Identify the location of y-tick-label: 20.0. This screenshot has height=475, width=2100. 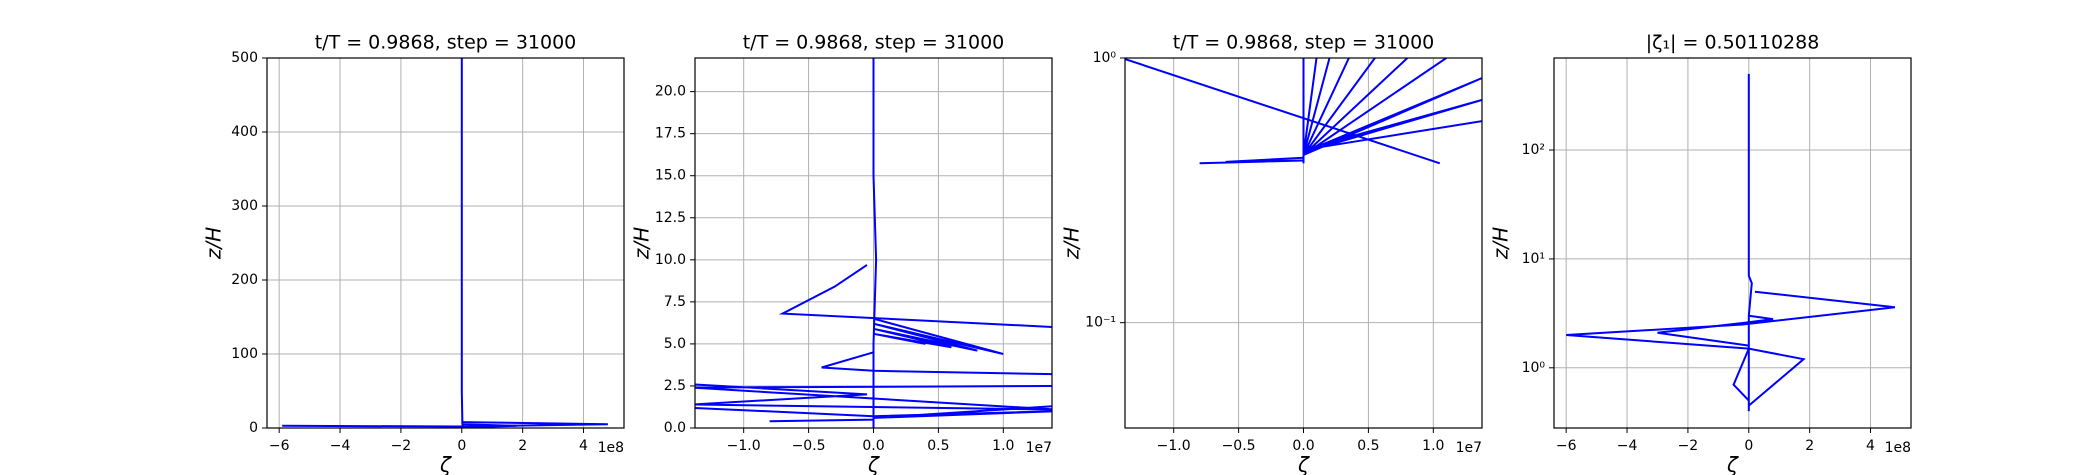
(670, 92).